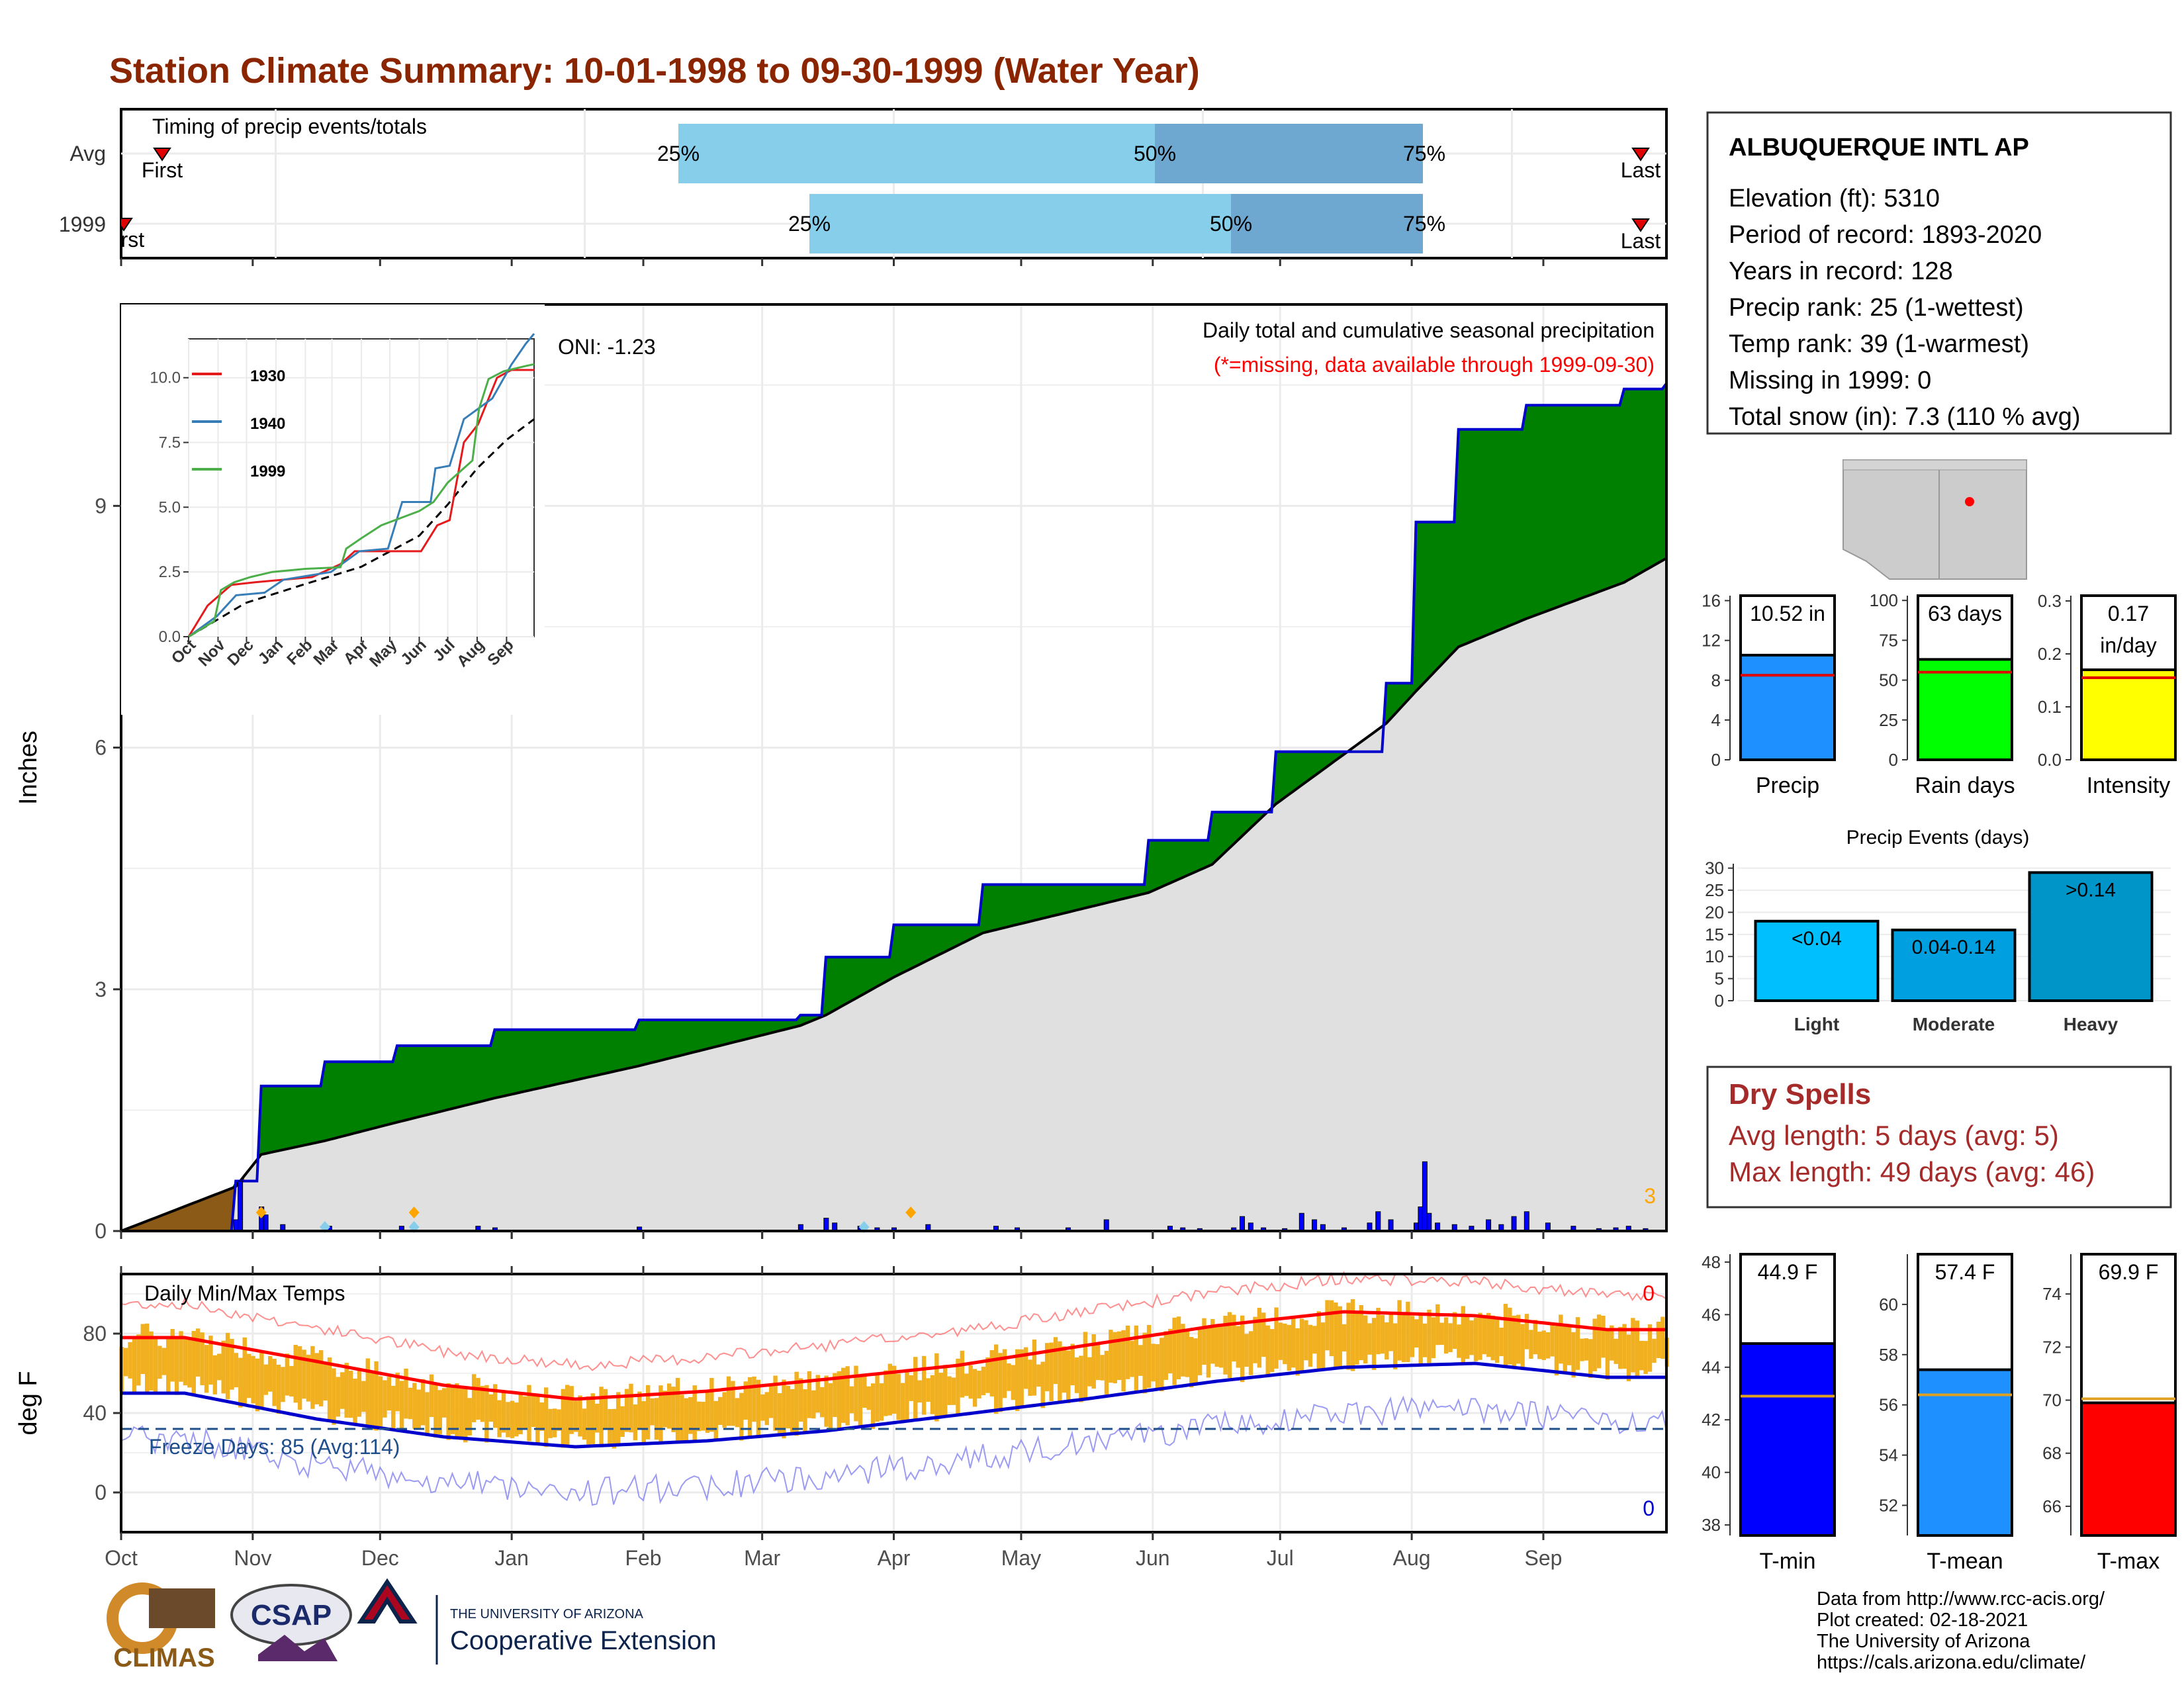  I want to click on precip-event-label: >0.14, so click(2091, 890).